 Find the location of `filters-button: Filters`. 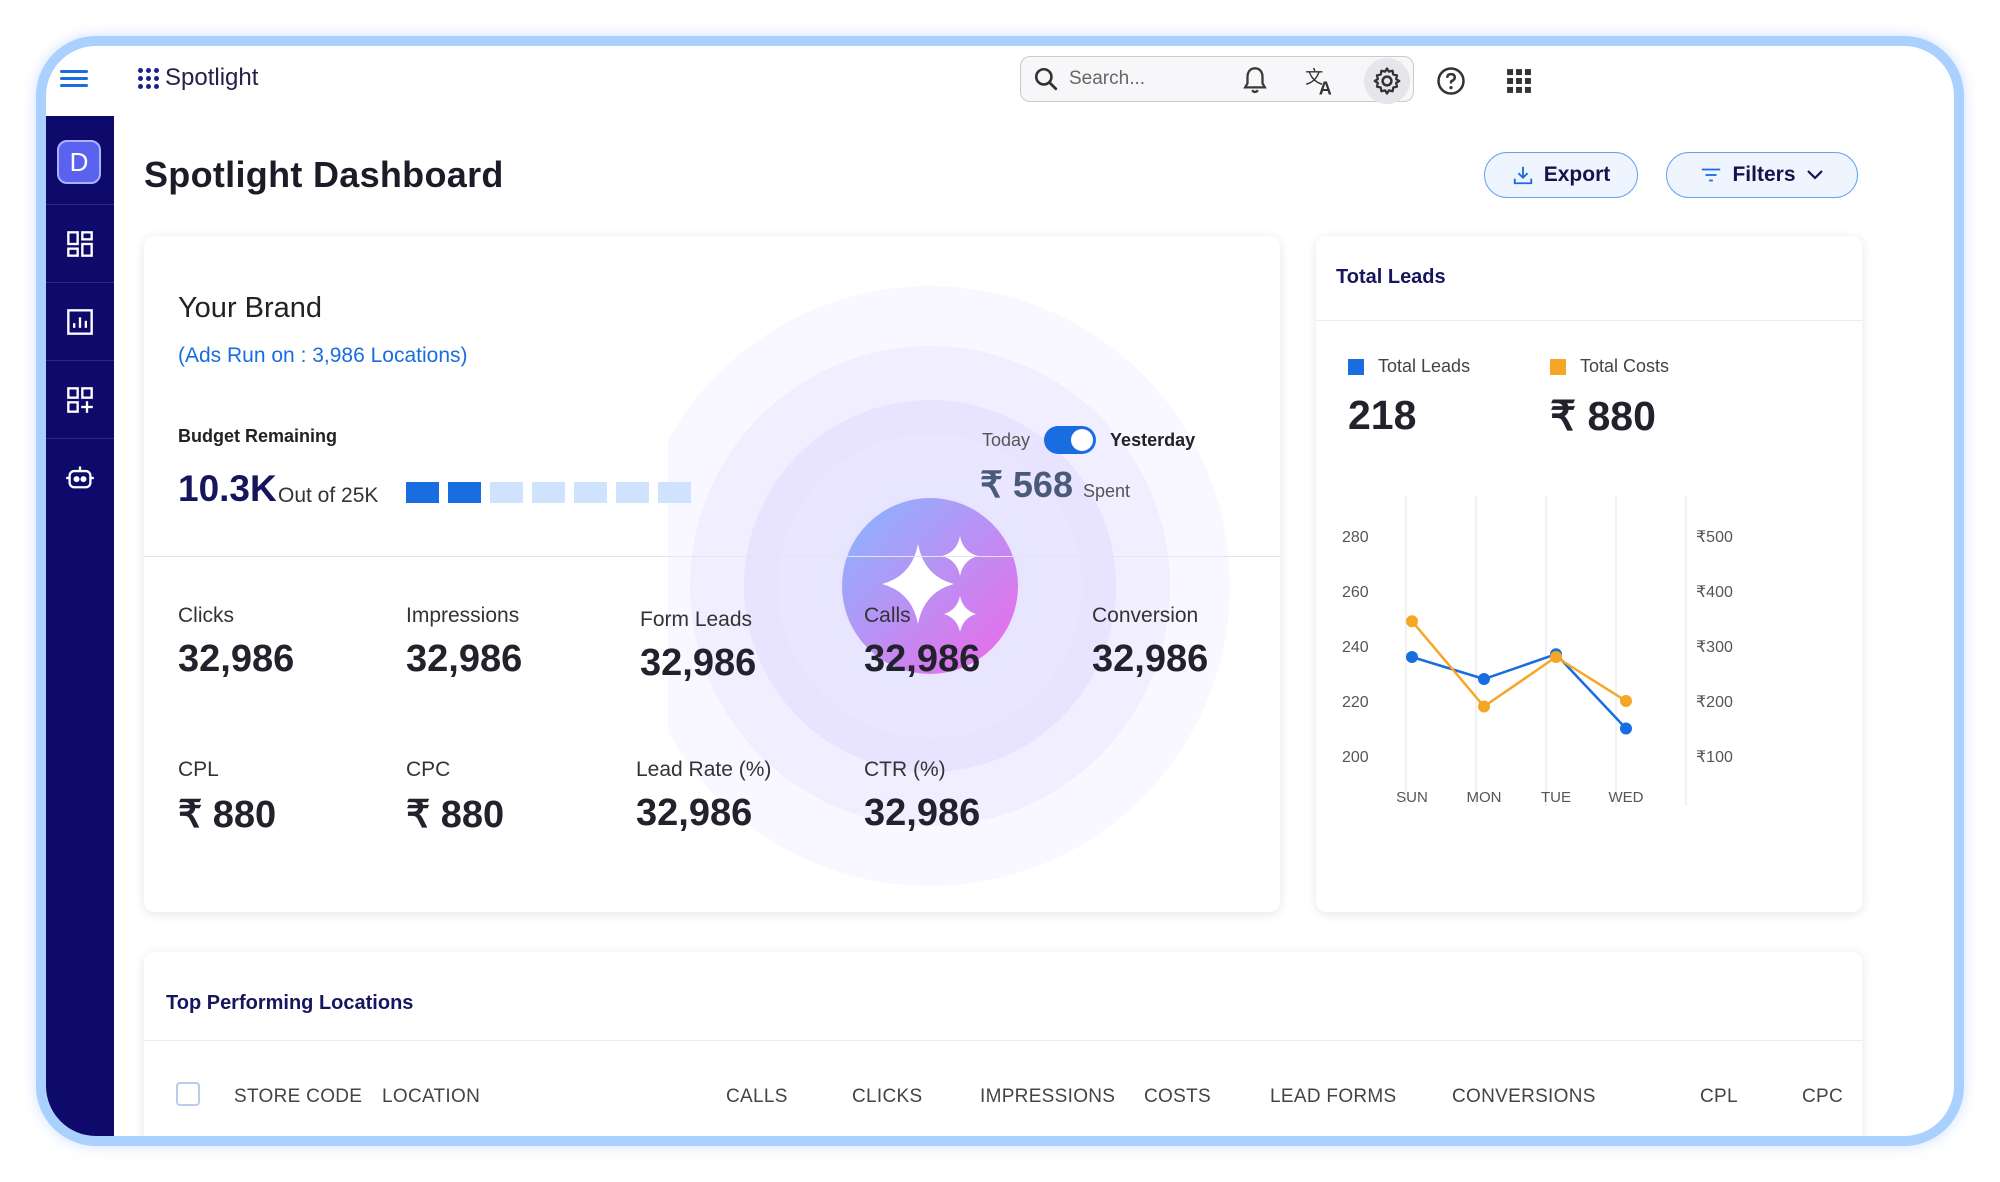

filters-button: Filters is located at coordinates (1762, 175).